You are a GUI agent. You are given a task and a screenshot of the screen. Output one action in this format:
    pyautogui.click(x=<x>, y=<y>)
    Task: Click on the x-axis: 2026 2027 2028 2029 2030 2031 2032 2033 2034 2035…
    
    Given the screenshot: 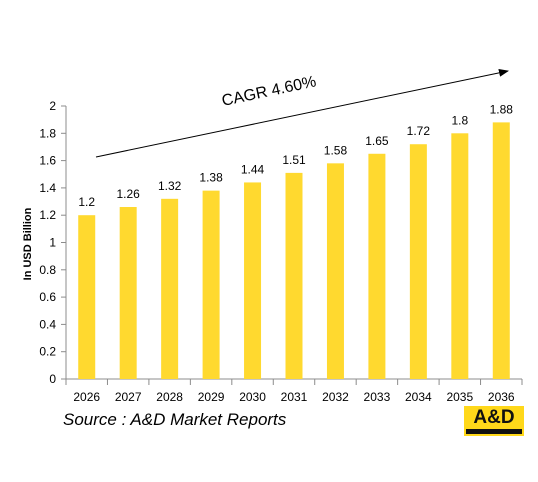 What is the action you would take?
    pyautogui.click(x=294, y=391)
    